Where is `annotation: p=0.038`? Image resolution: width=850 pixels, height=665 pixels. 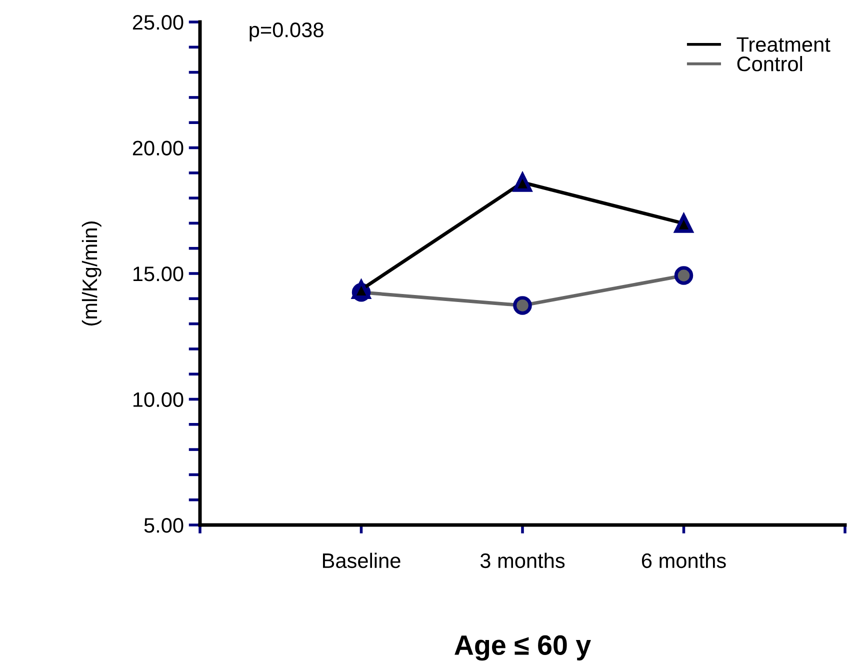
annotation: p=0.038 is located at coordinates (287, 32).